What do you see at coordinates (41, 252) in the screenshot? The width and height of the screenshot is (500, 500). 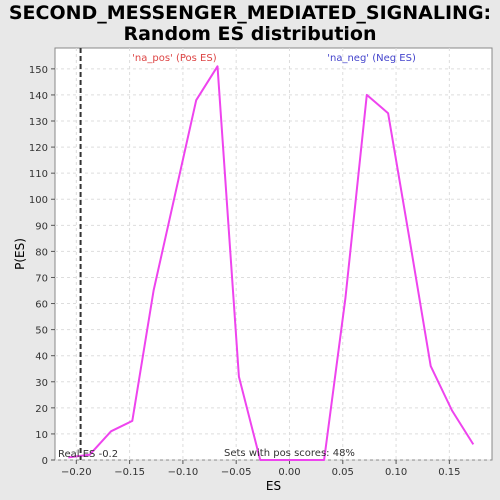 I see `y-tick-label: 80` at bounding box center [41, 252].